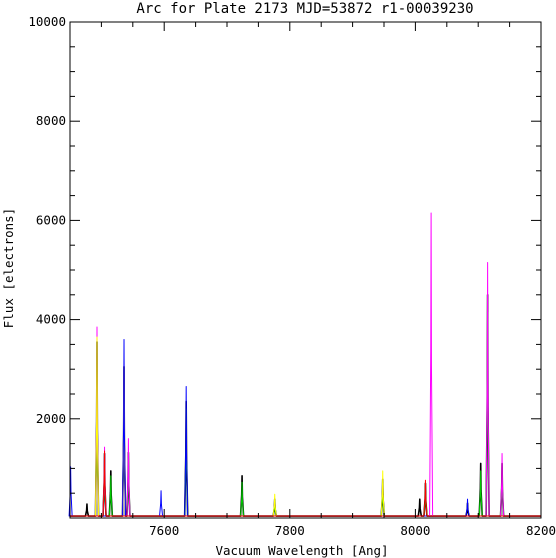  Describe the element at coordinates (301, 550) in the screenshot. I see `x-axis-label: Vacuum Wavelength [Ang]` at that location.